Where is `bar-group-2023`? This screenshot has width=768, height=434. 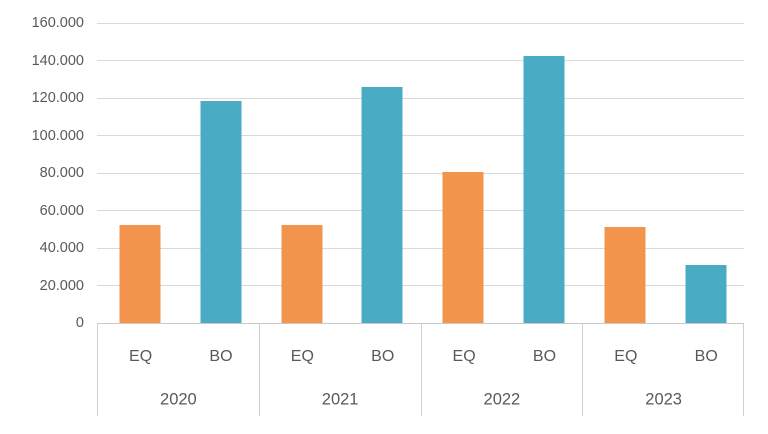
bar-group-2023 is located at coordinates (663, 173).